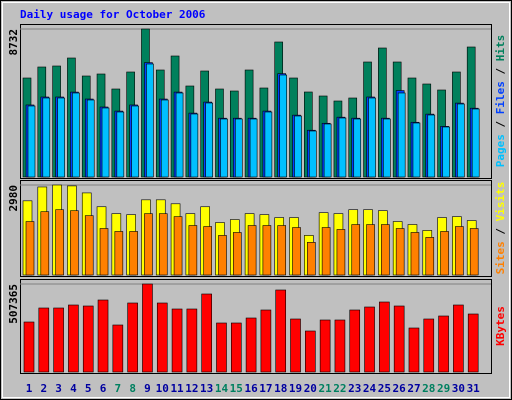 The width and height of the screenshot is (512, 400). Describe the element at coordinates (500, 326) in the screenshot. I see `legend-entry: KBytes` at that location.